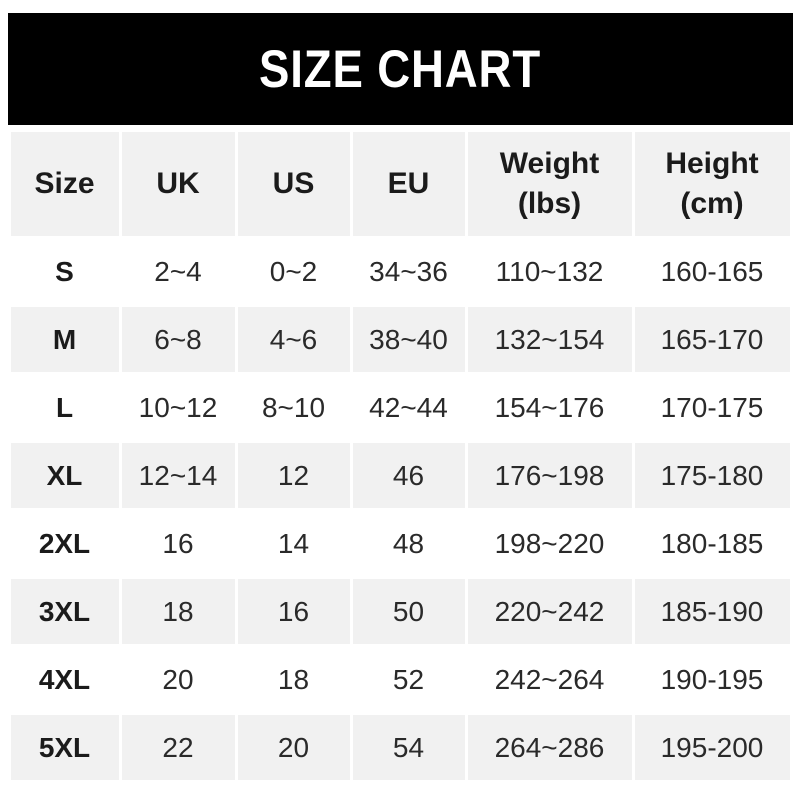  Describe the element at coordinates (64, 611) in the screenshot. I see `size-label-cell: 3XL` at that location.